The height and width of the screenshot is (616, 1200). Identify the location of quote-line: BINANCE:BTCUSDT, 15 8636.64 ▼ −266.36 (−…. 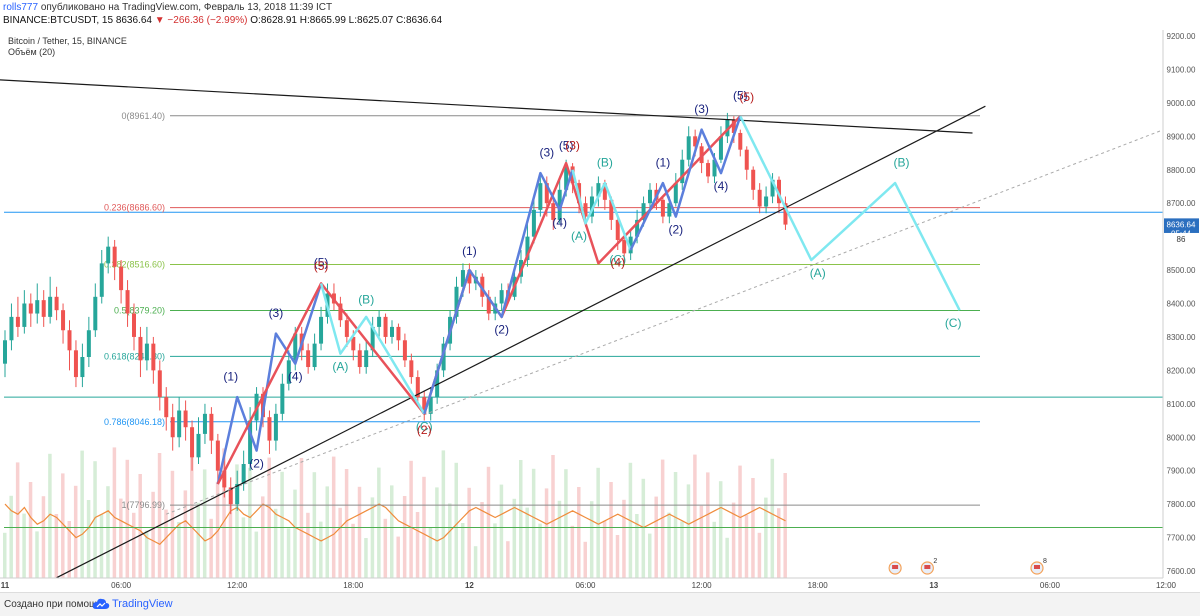
(222, 20).